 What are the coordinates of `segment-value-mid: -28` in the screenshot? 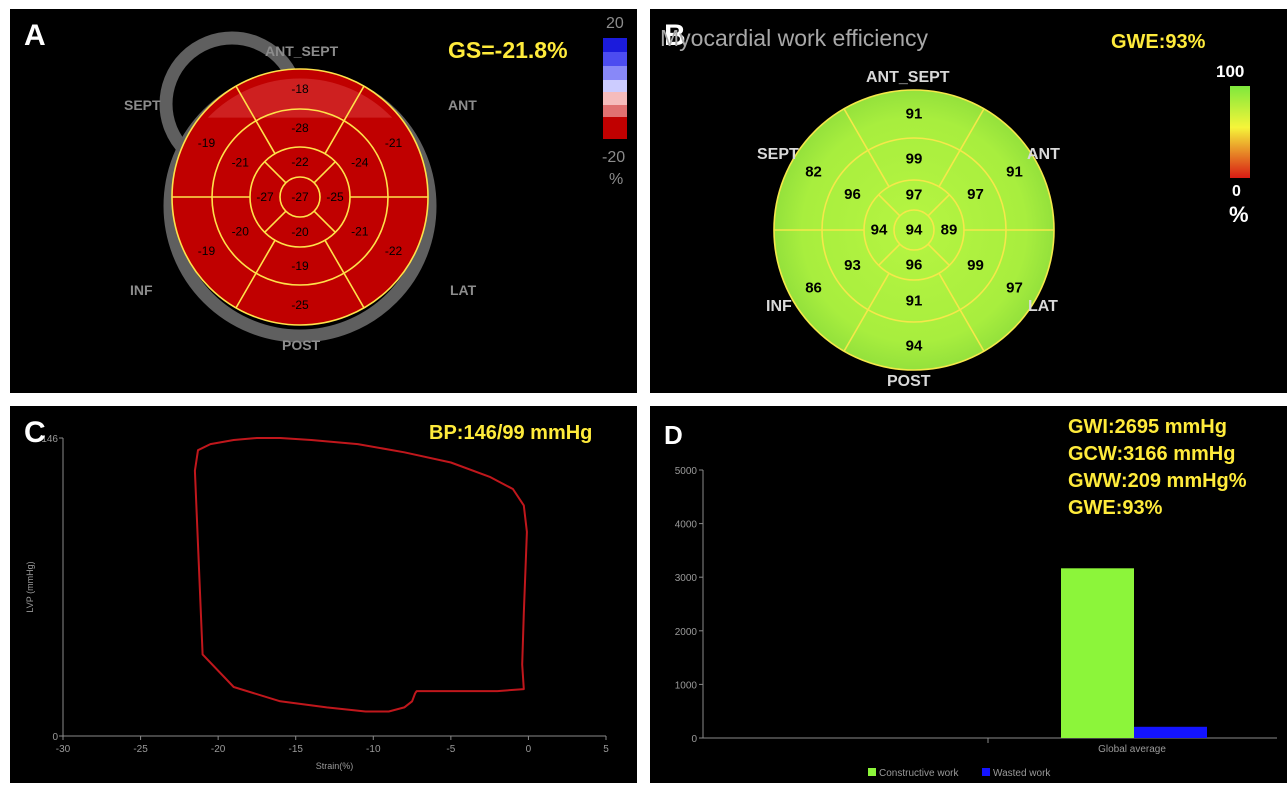 It's located at (300, 128).